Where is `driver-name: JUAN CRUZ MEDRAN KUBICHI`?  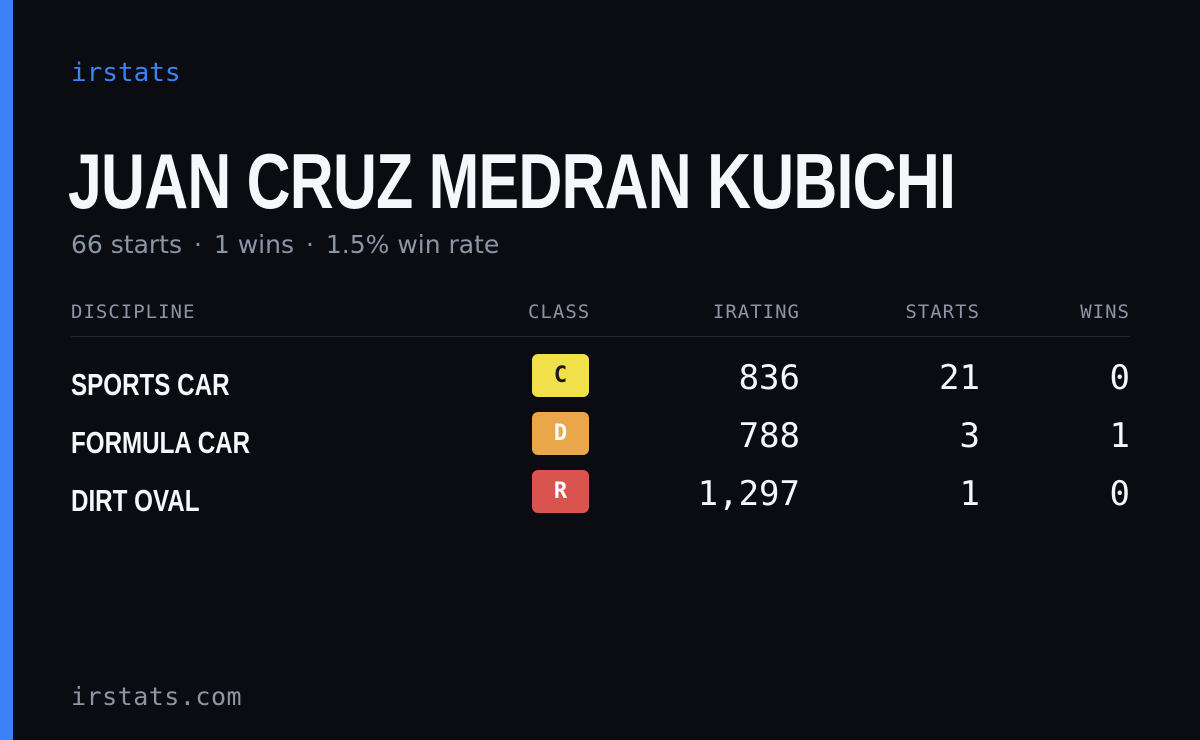 driver-name: JUAN CRUZ MEDRAN KUBICHI is located at coordinates (512, 181).